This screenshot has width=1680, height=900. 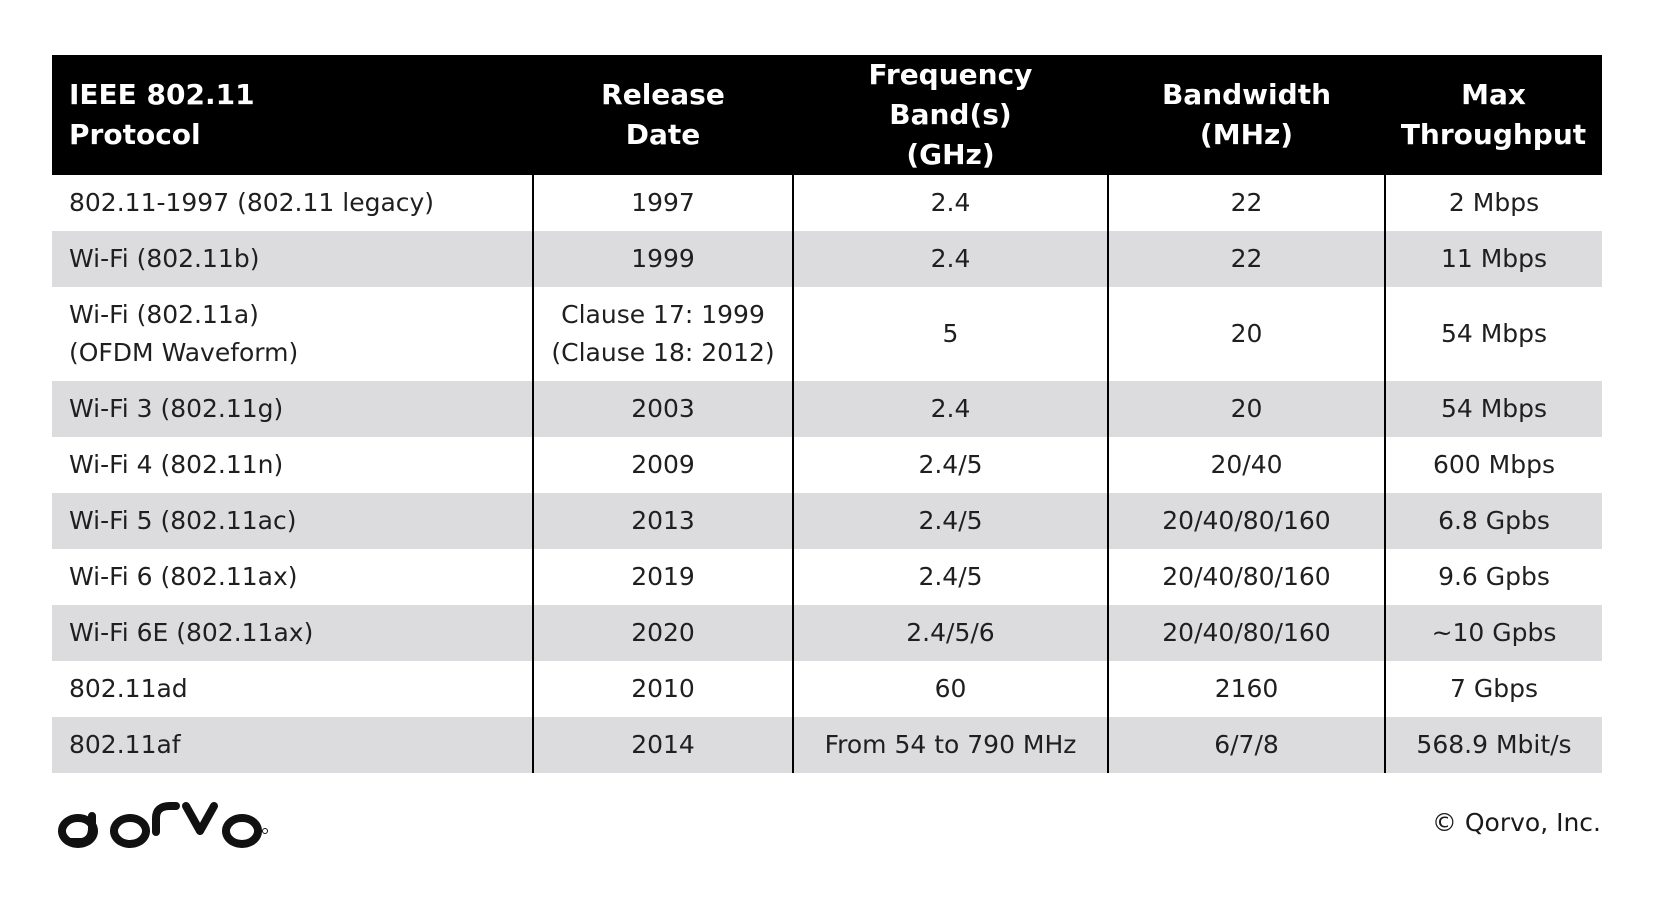 I want to click on cell-protocol: 802.11af, so click(x=292, y=745).